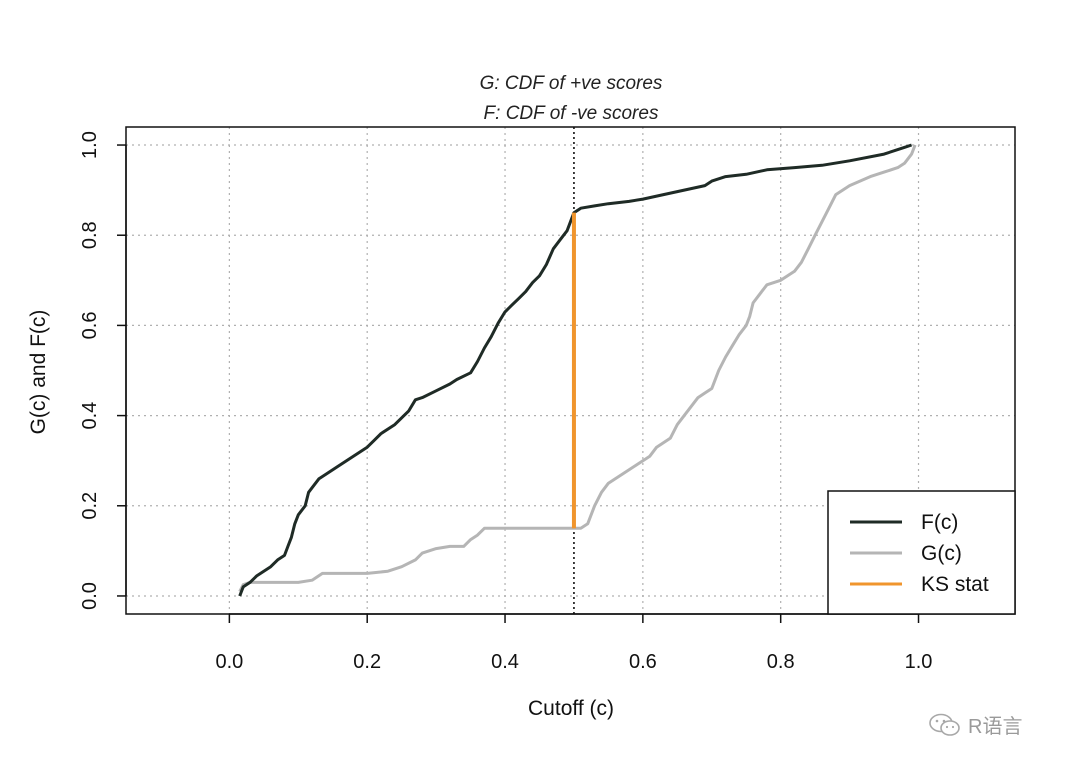  What do you see at coordinates (90, 416) in the screenshot?
I see `y-tick-label-2: 0.4` at bounding box center [90, 416].